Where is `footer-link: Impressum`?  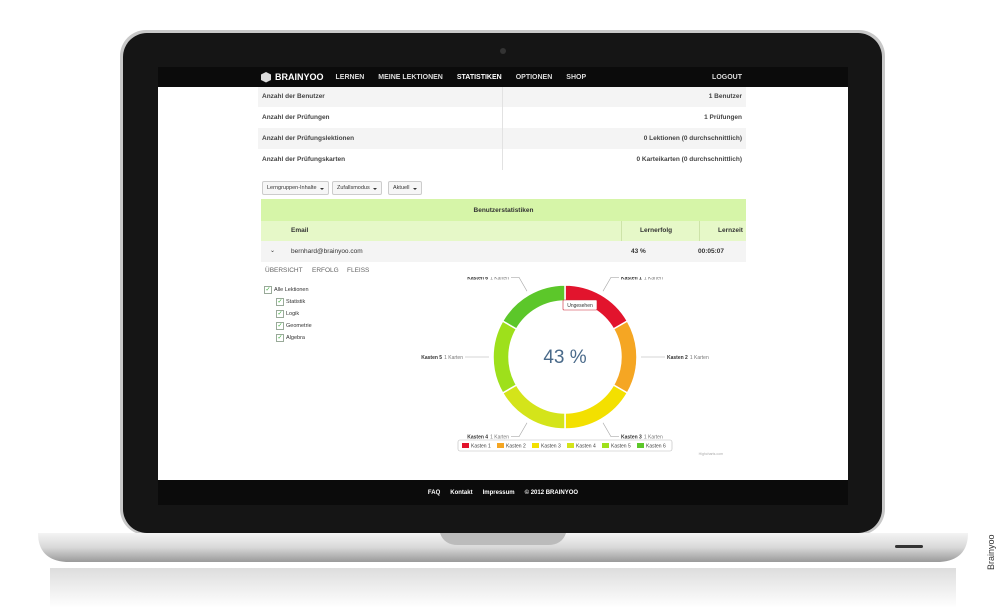 footer-link: Impressum is located at coordinates (498, 492).